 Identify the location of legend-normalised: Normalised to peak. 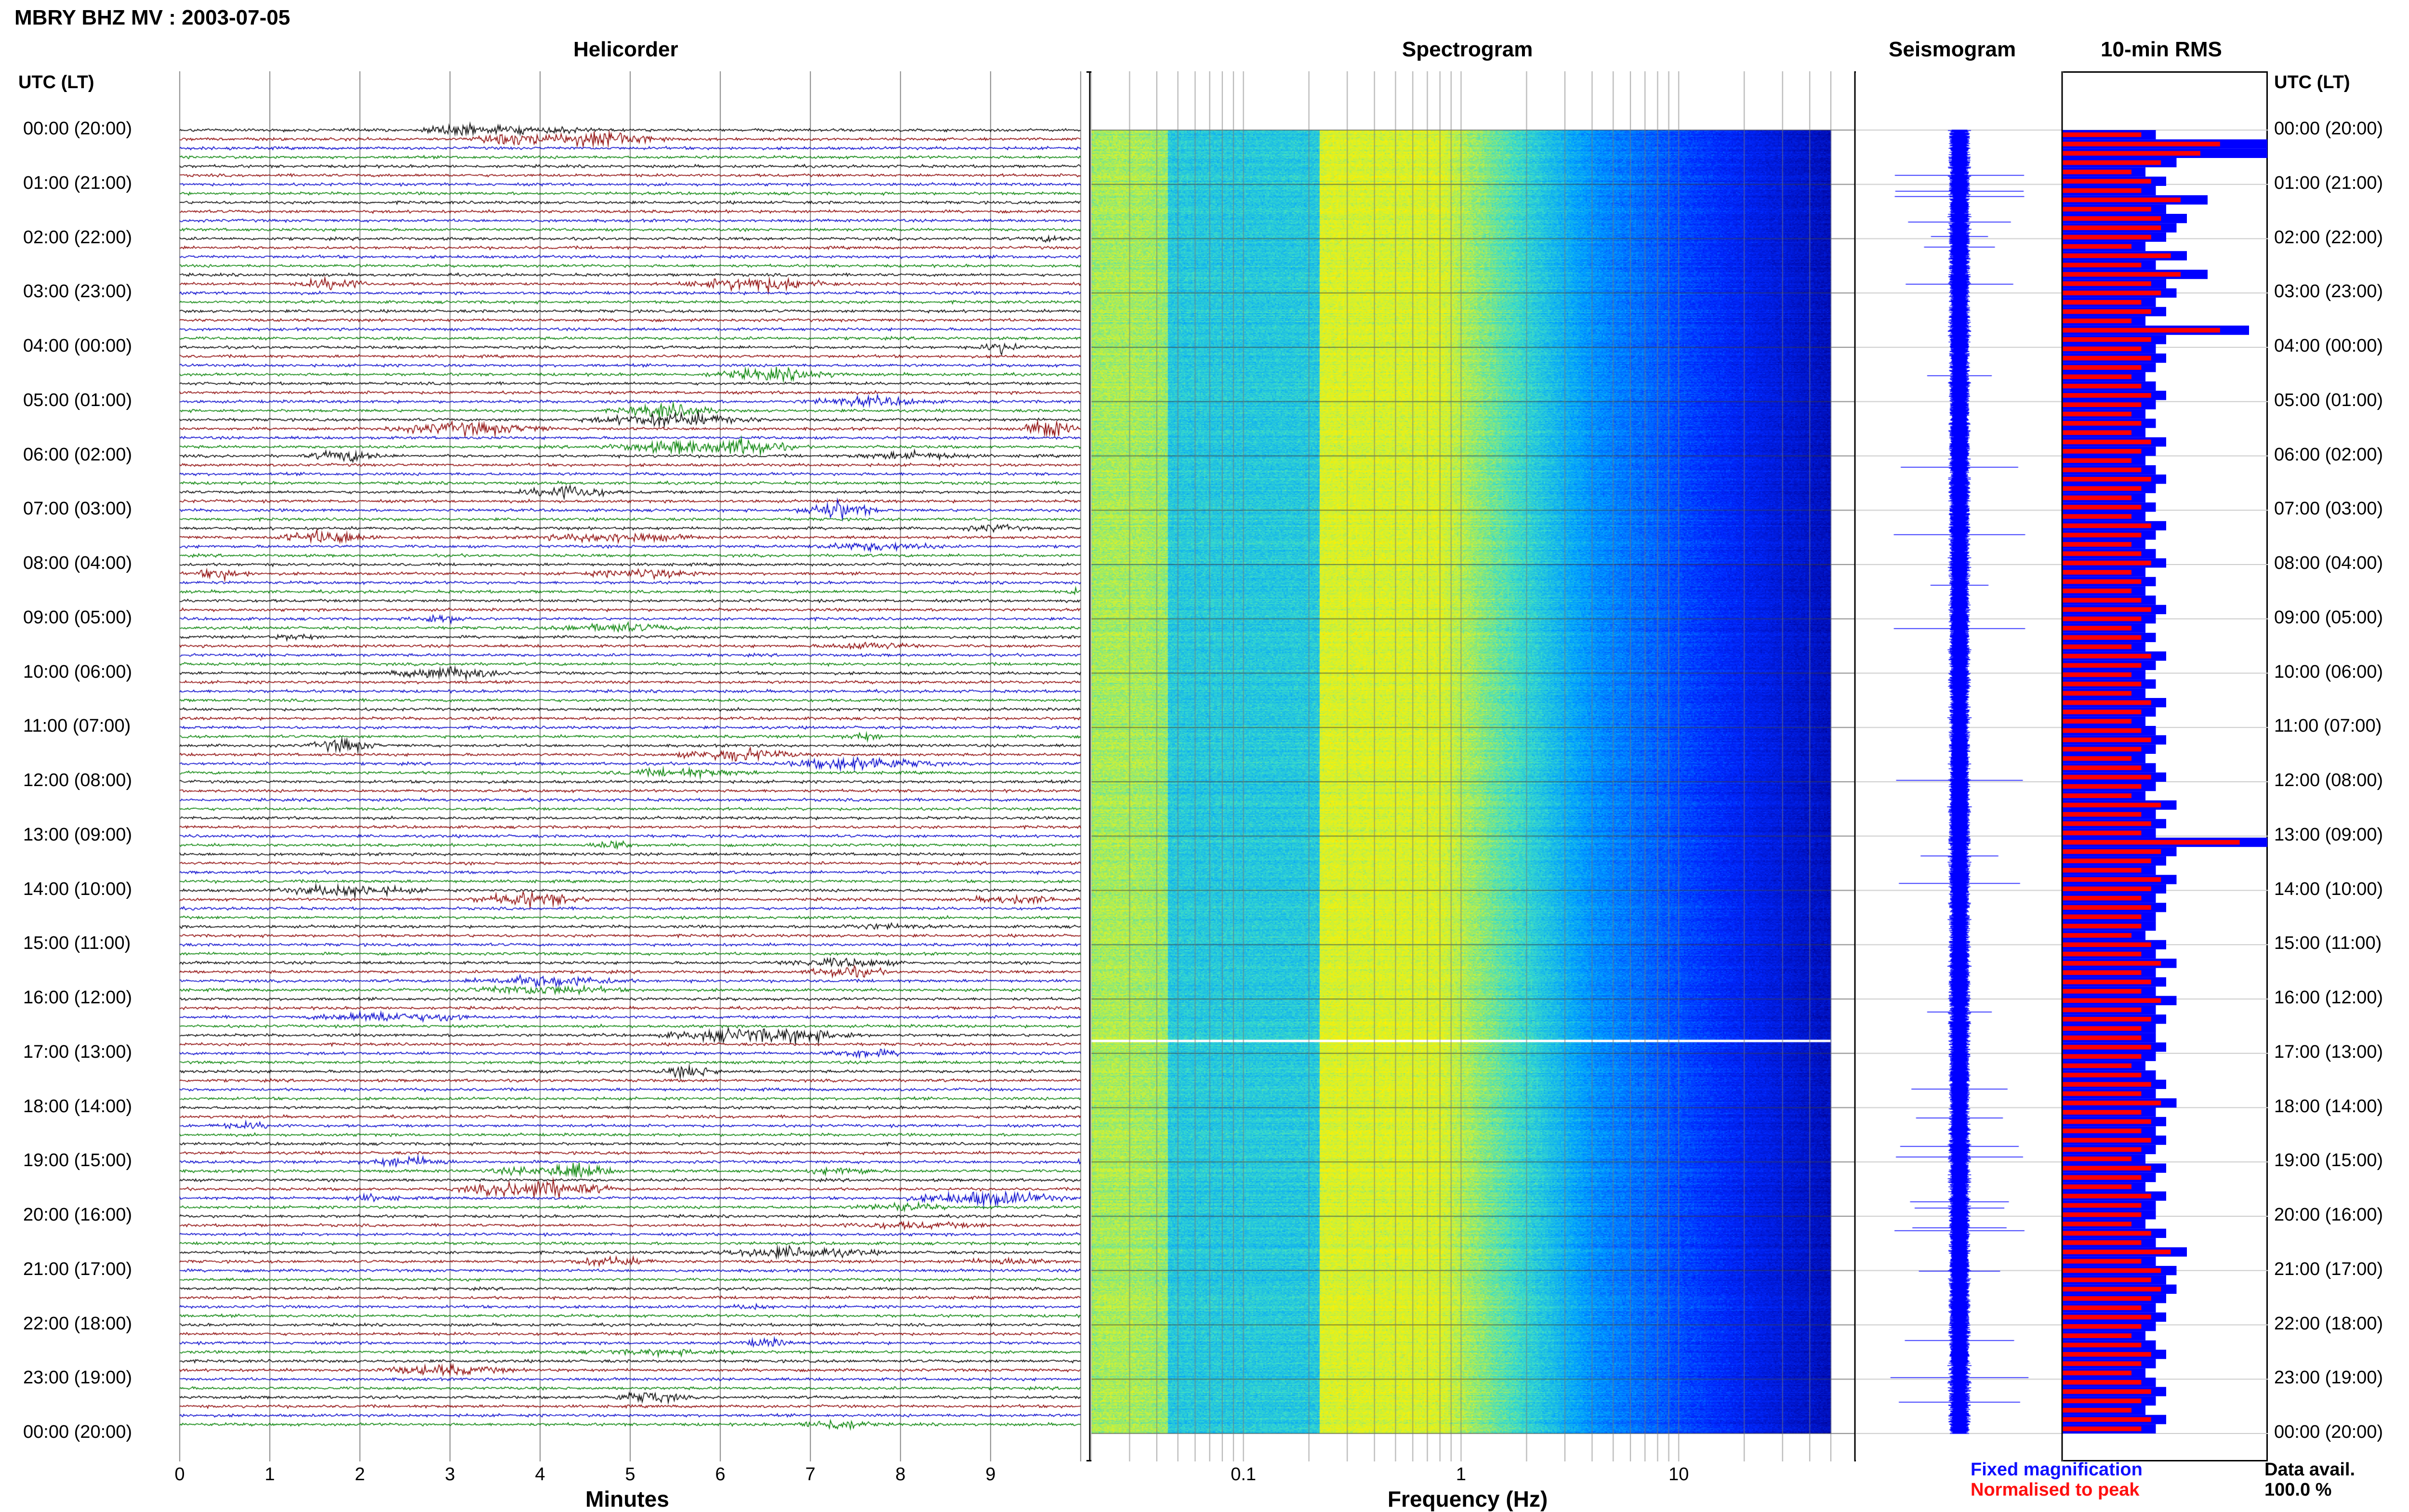
(2055, 1490).